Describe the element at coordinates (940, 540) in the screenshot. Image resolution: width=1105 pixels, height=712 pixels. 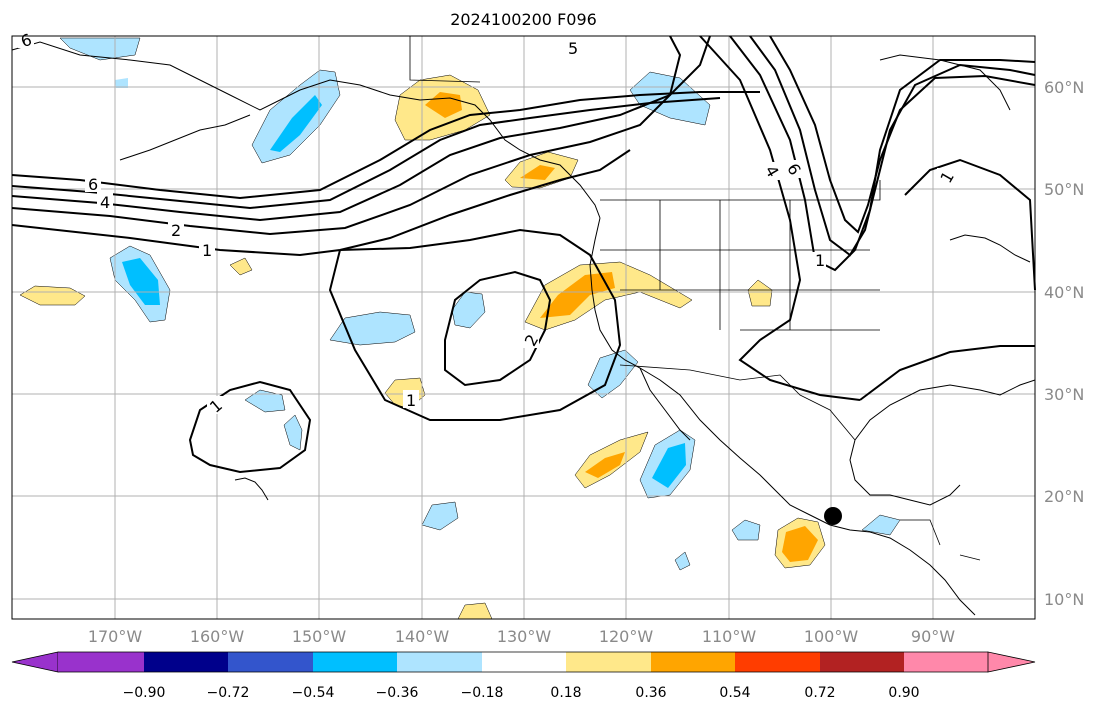
I see `border-central-america` at that location.